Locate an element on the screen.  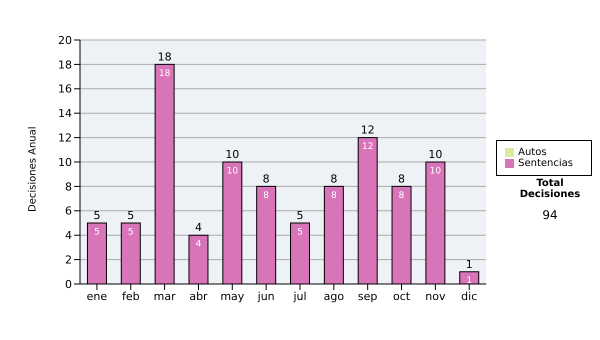
y-tick-label: 16 is located at coordinates (65, 89).